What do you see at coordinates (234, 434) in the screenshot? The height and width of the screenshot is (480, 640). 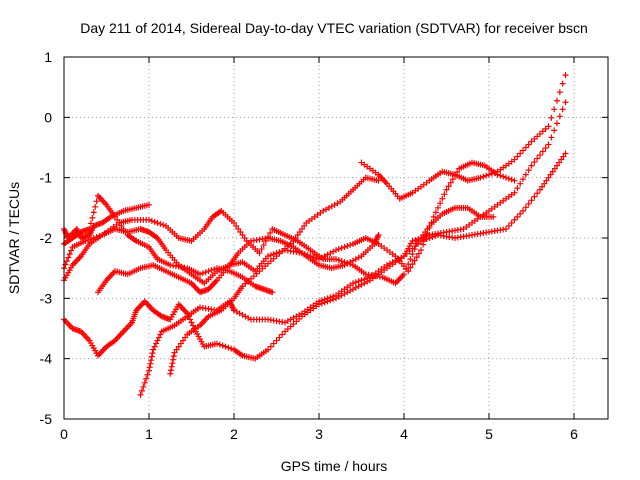 I see `x-tick-label: 2` at bounding box center [234, 434].